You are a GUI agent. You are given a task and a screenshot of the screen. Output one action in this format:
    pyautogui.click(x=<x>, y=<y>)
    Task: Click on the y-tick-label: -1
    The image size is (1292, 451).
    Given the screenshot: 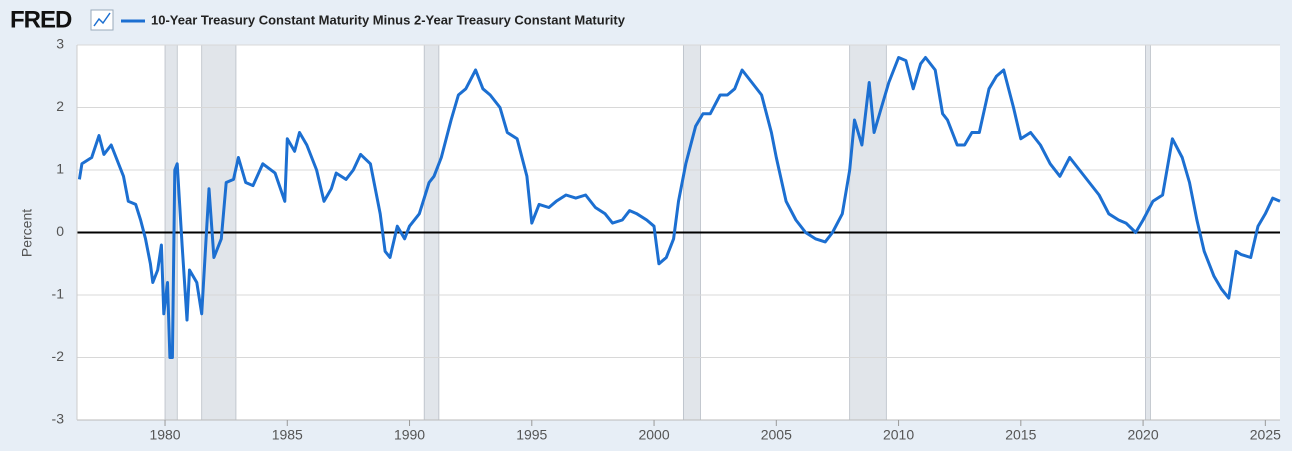 What is the action you would take?
    pyautogui.click(x=58, y=294)
    